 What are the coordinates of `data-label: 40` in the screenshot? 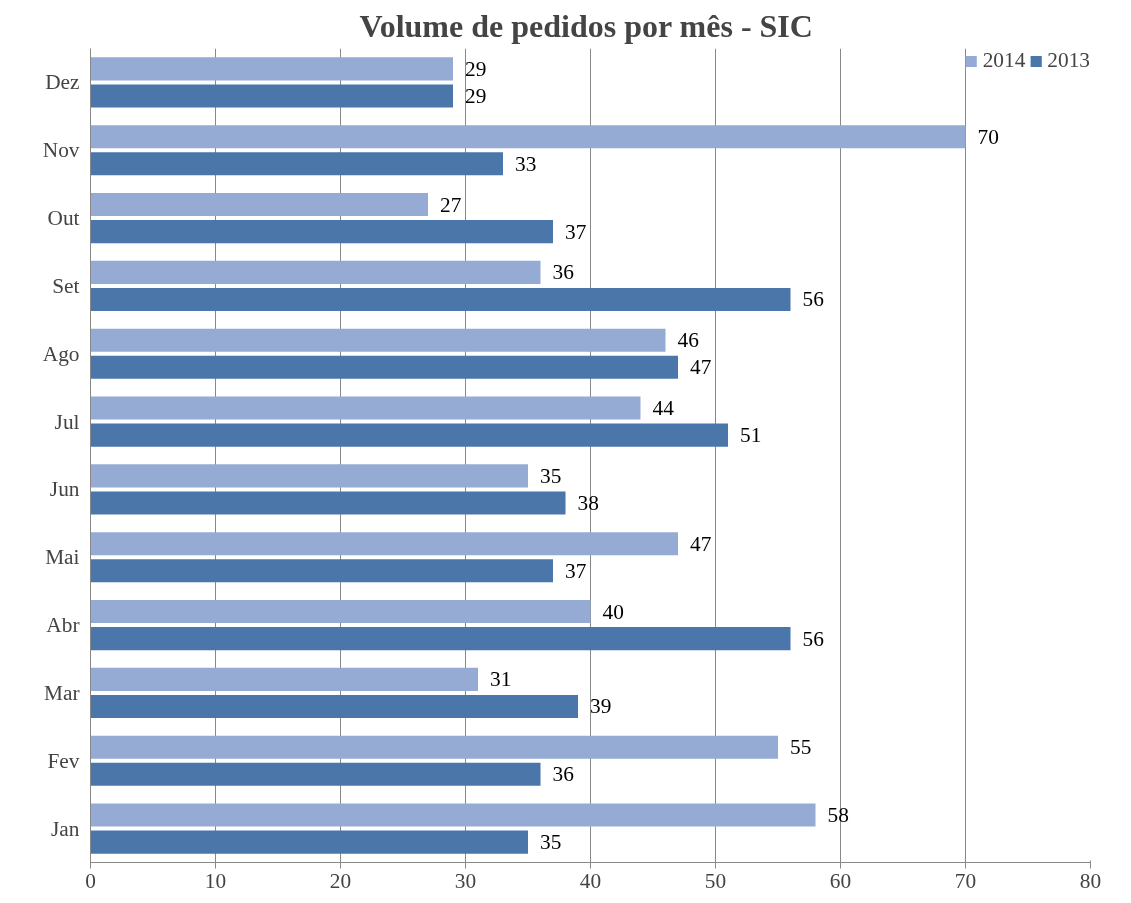 It's located at (613, 611).